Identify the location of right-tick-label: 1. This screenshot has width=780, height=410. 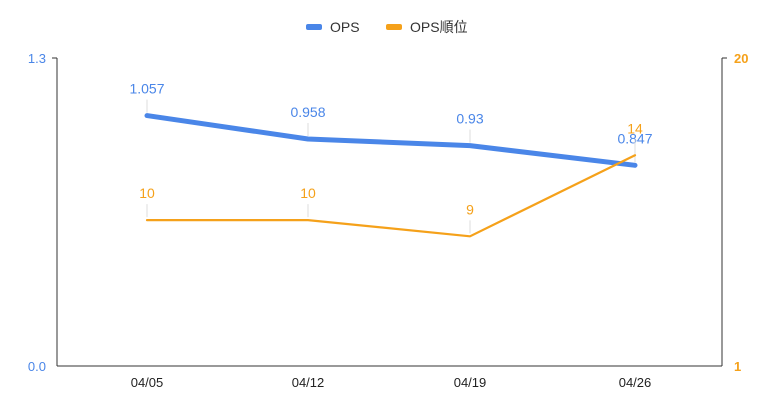
(737, 366).